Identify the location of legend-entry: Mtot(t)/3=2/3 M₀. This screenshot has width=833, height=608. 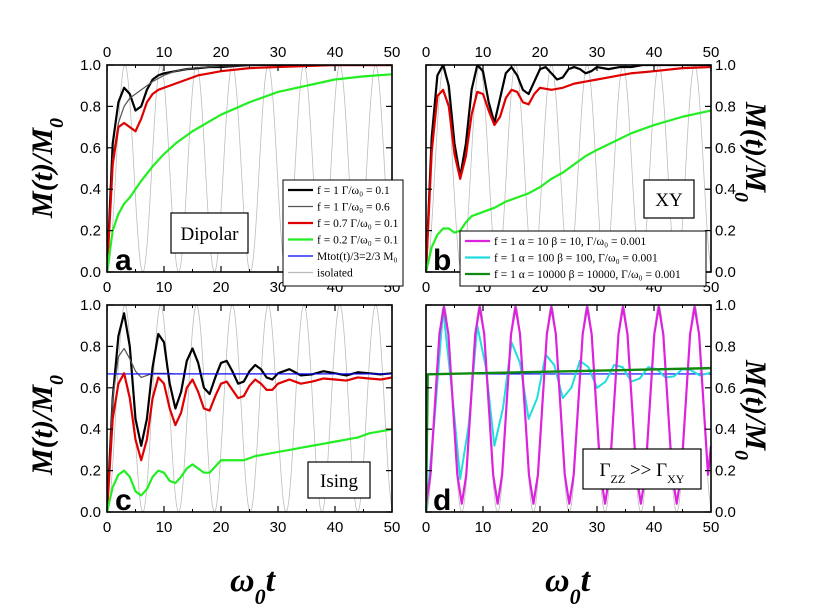
(357, 257).